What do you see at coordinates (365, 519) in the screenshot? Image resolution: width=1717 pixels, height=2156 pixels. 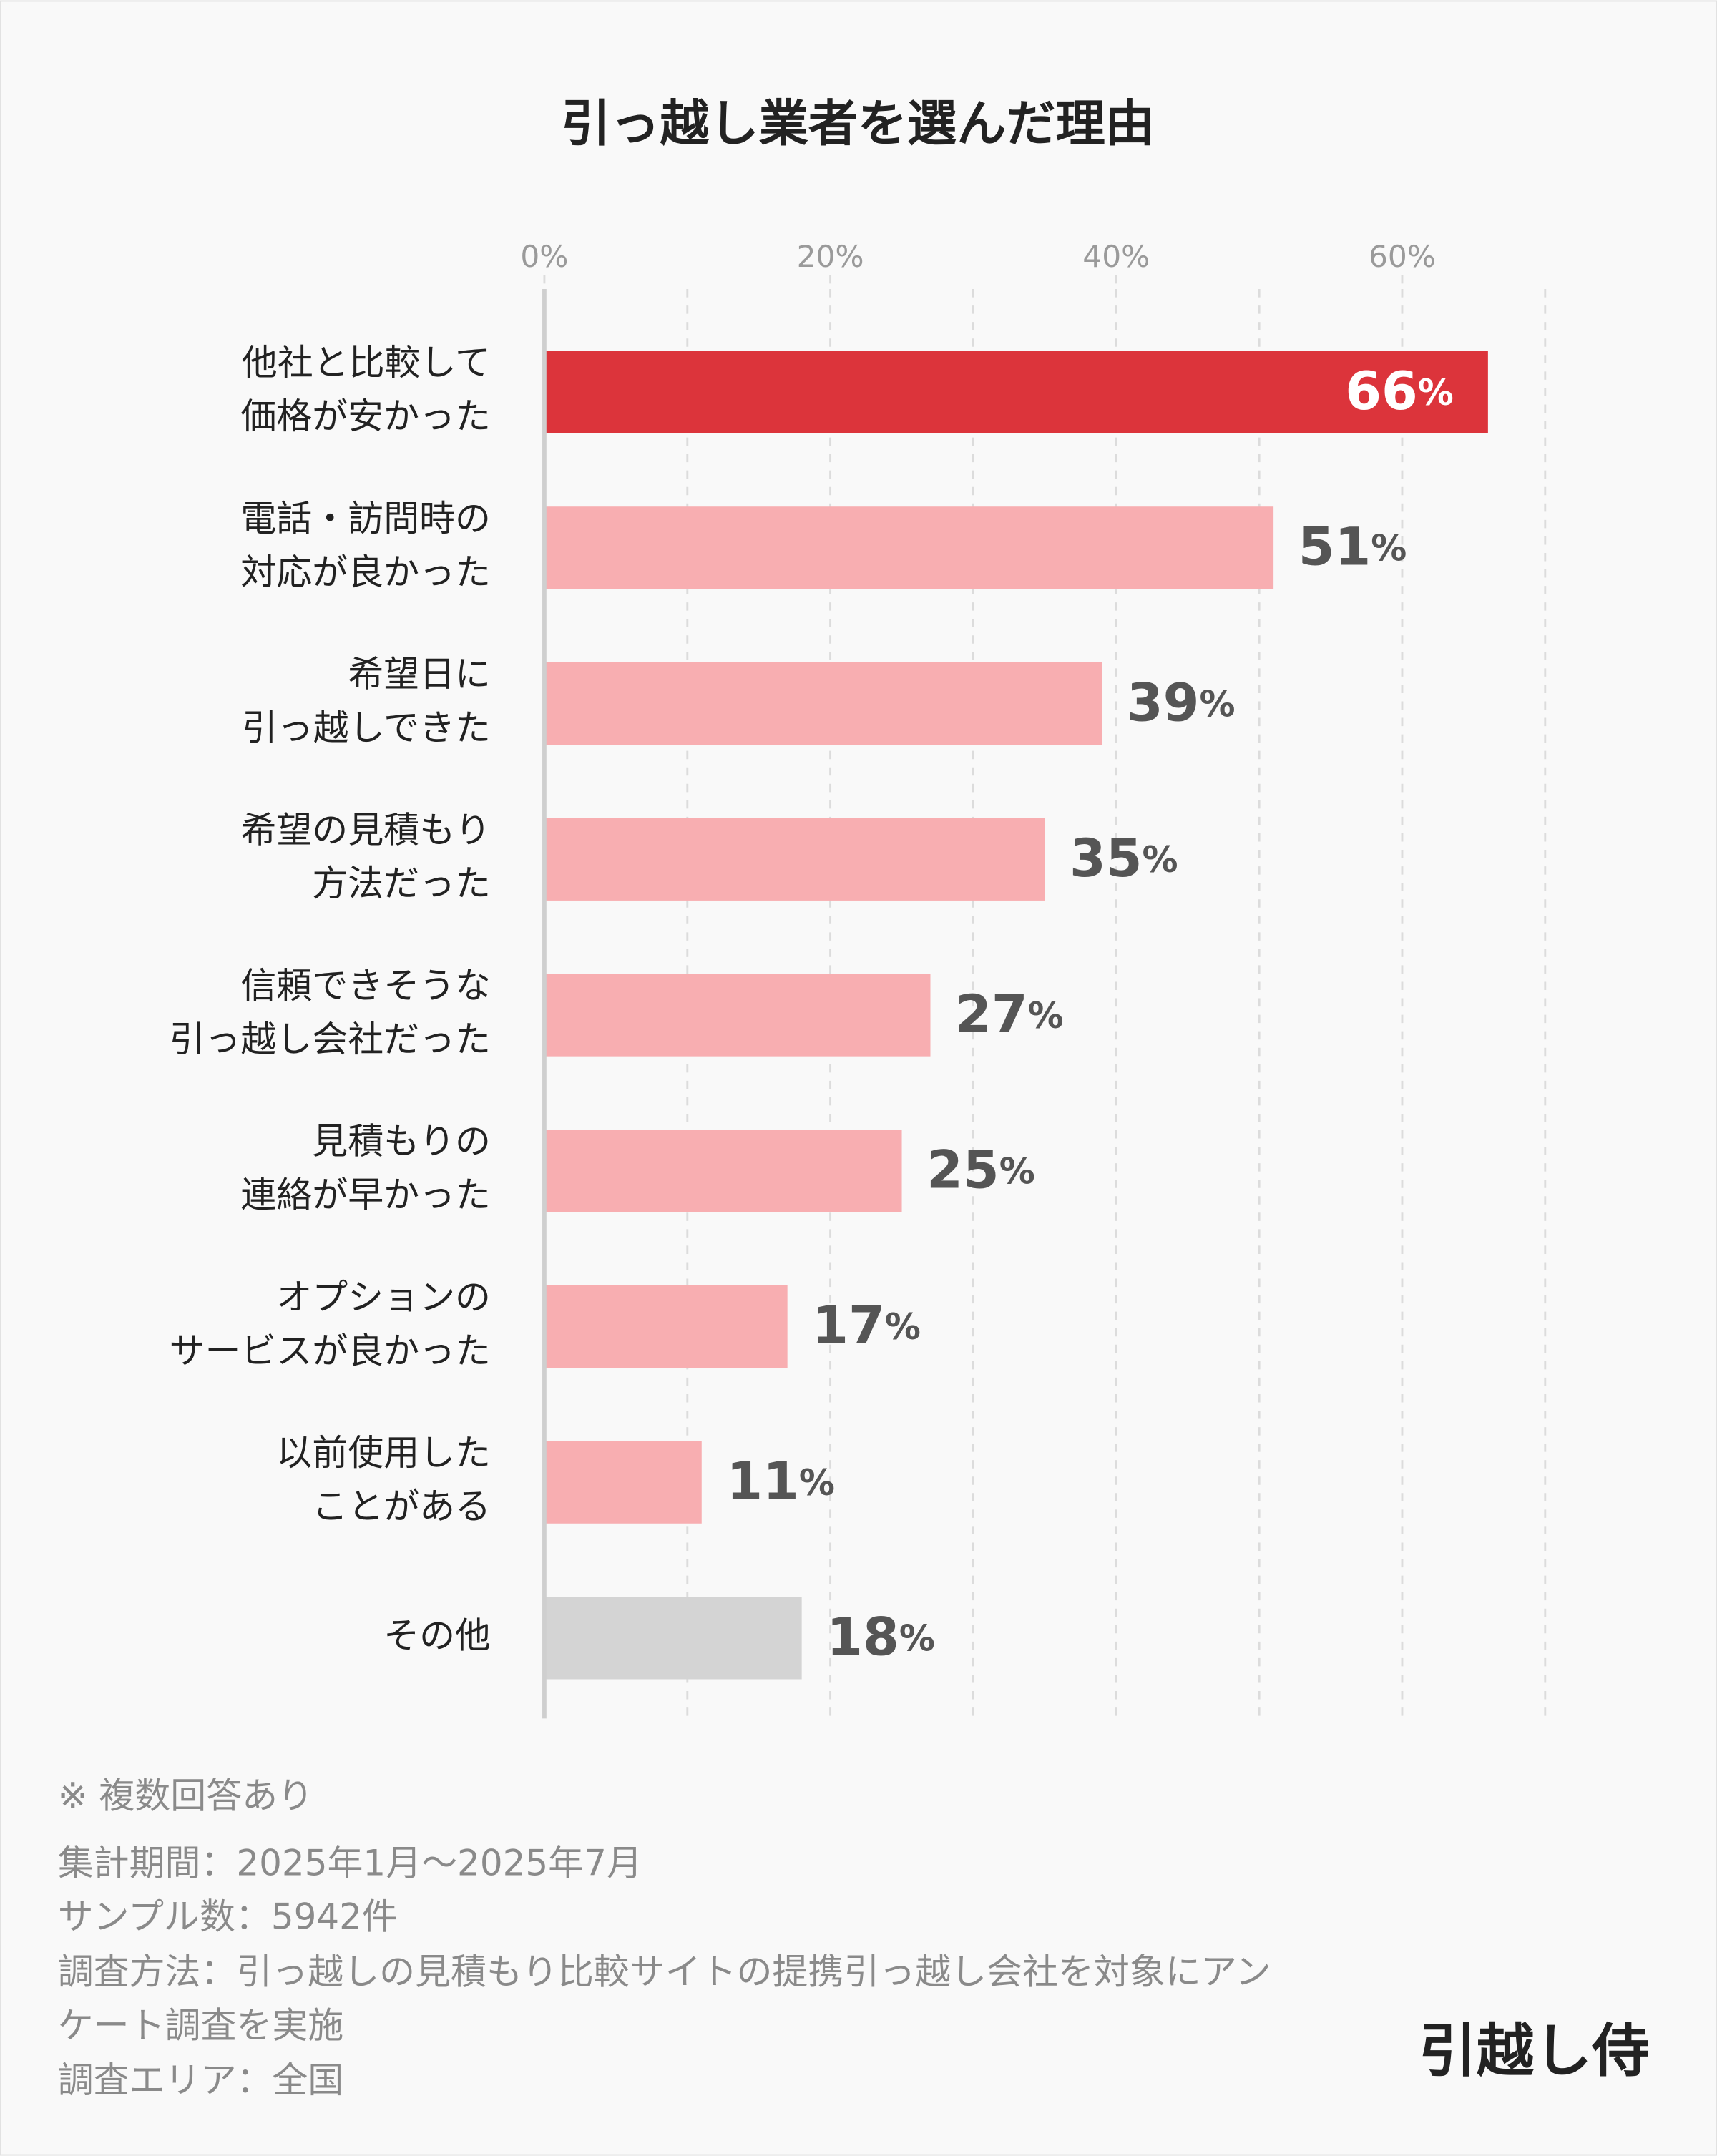 I see `y-tick-label: 電話・訪問時の` at bounding box center [365, 519].